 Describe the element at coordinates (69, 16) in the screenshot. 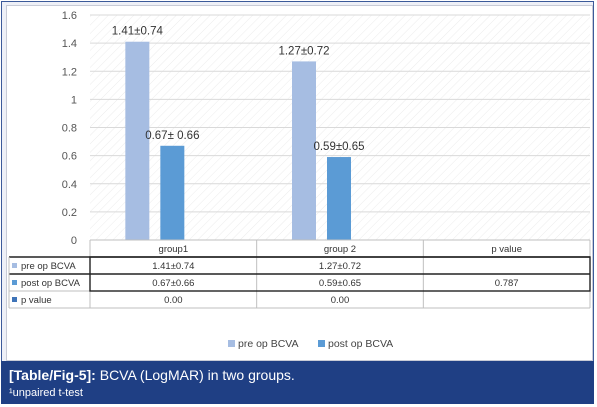

I see `y-tick-label: 1.6` at that location.